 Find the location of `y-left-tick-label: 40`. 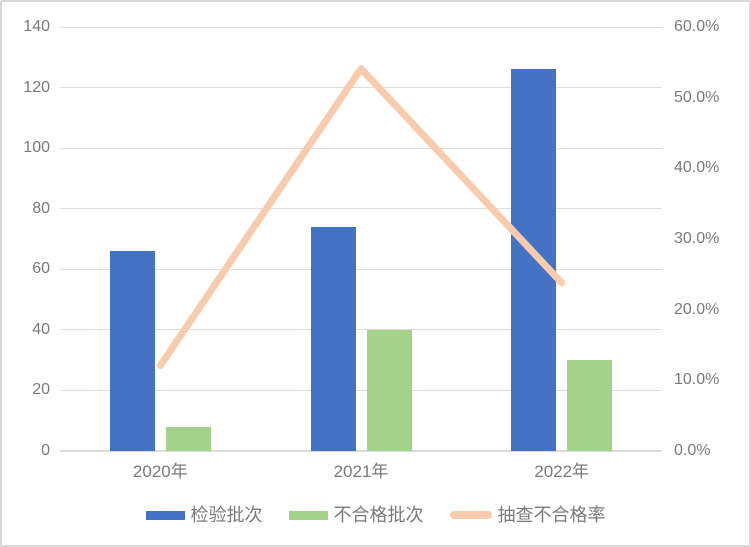

y-left-tick-label: 40 is located at coordinates (41, 329).